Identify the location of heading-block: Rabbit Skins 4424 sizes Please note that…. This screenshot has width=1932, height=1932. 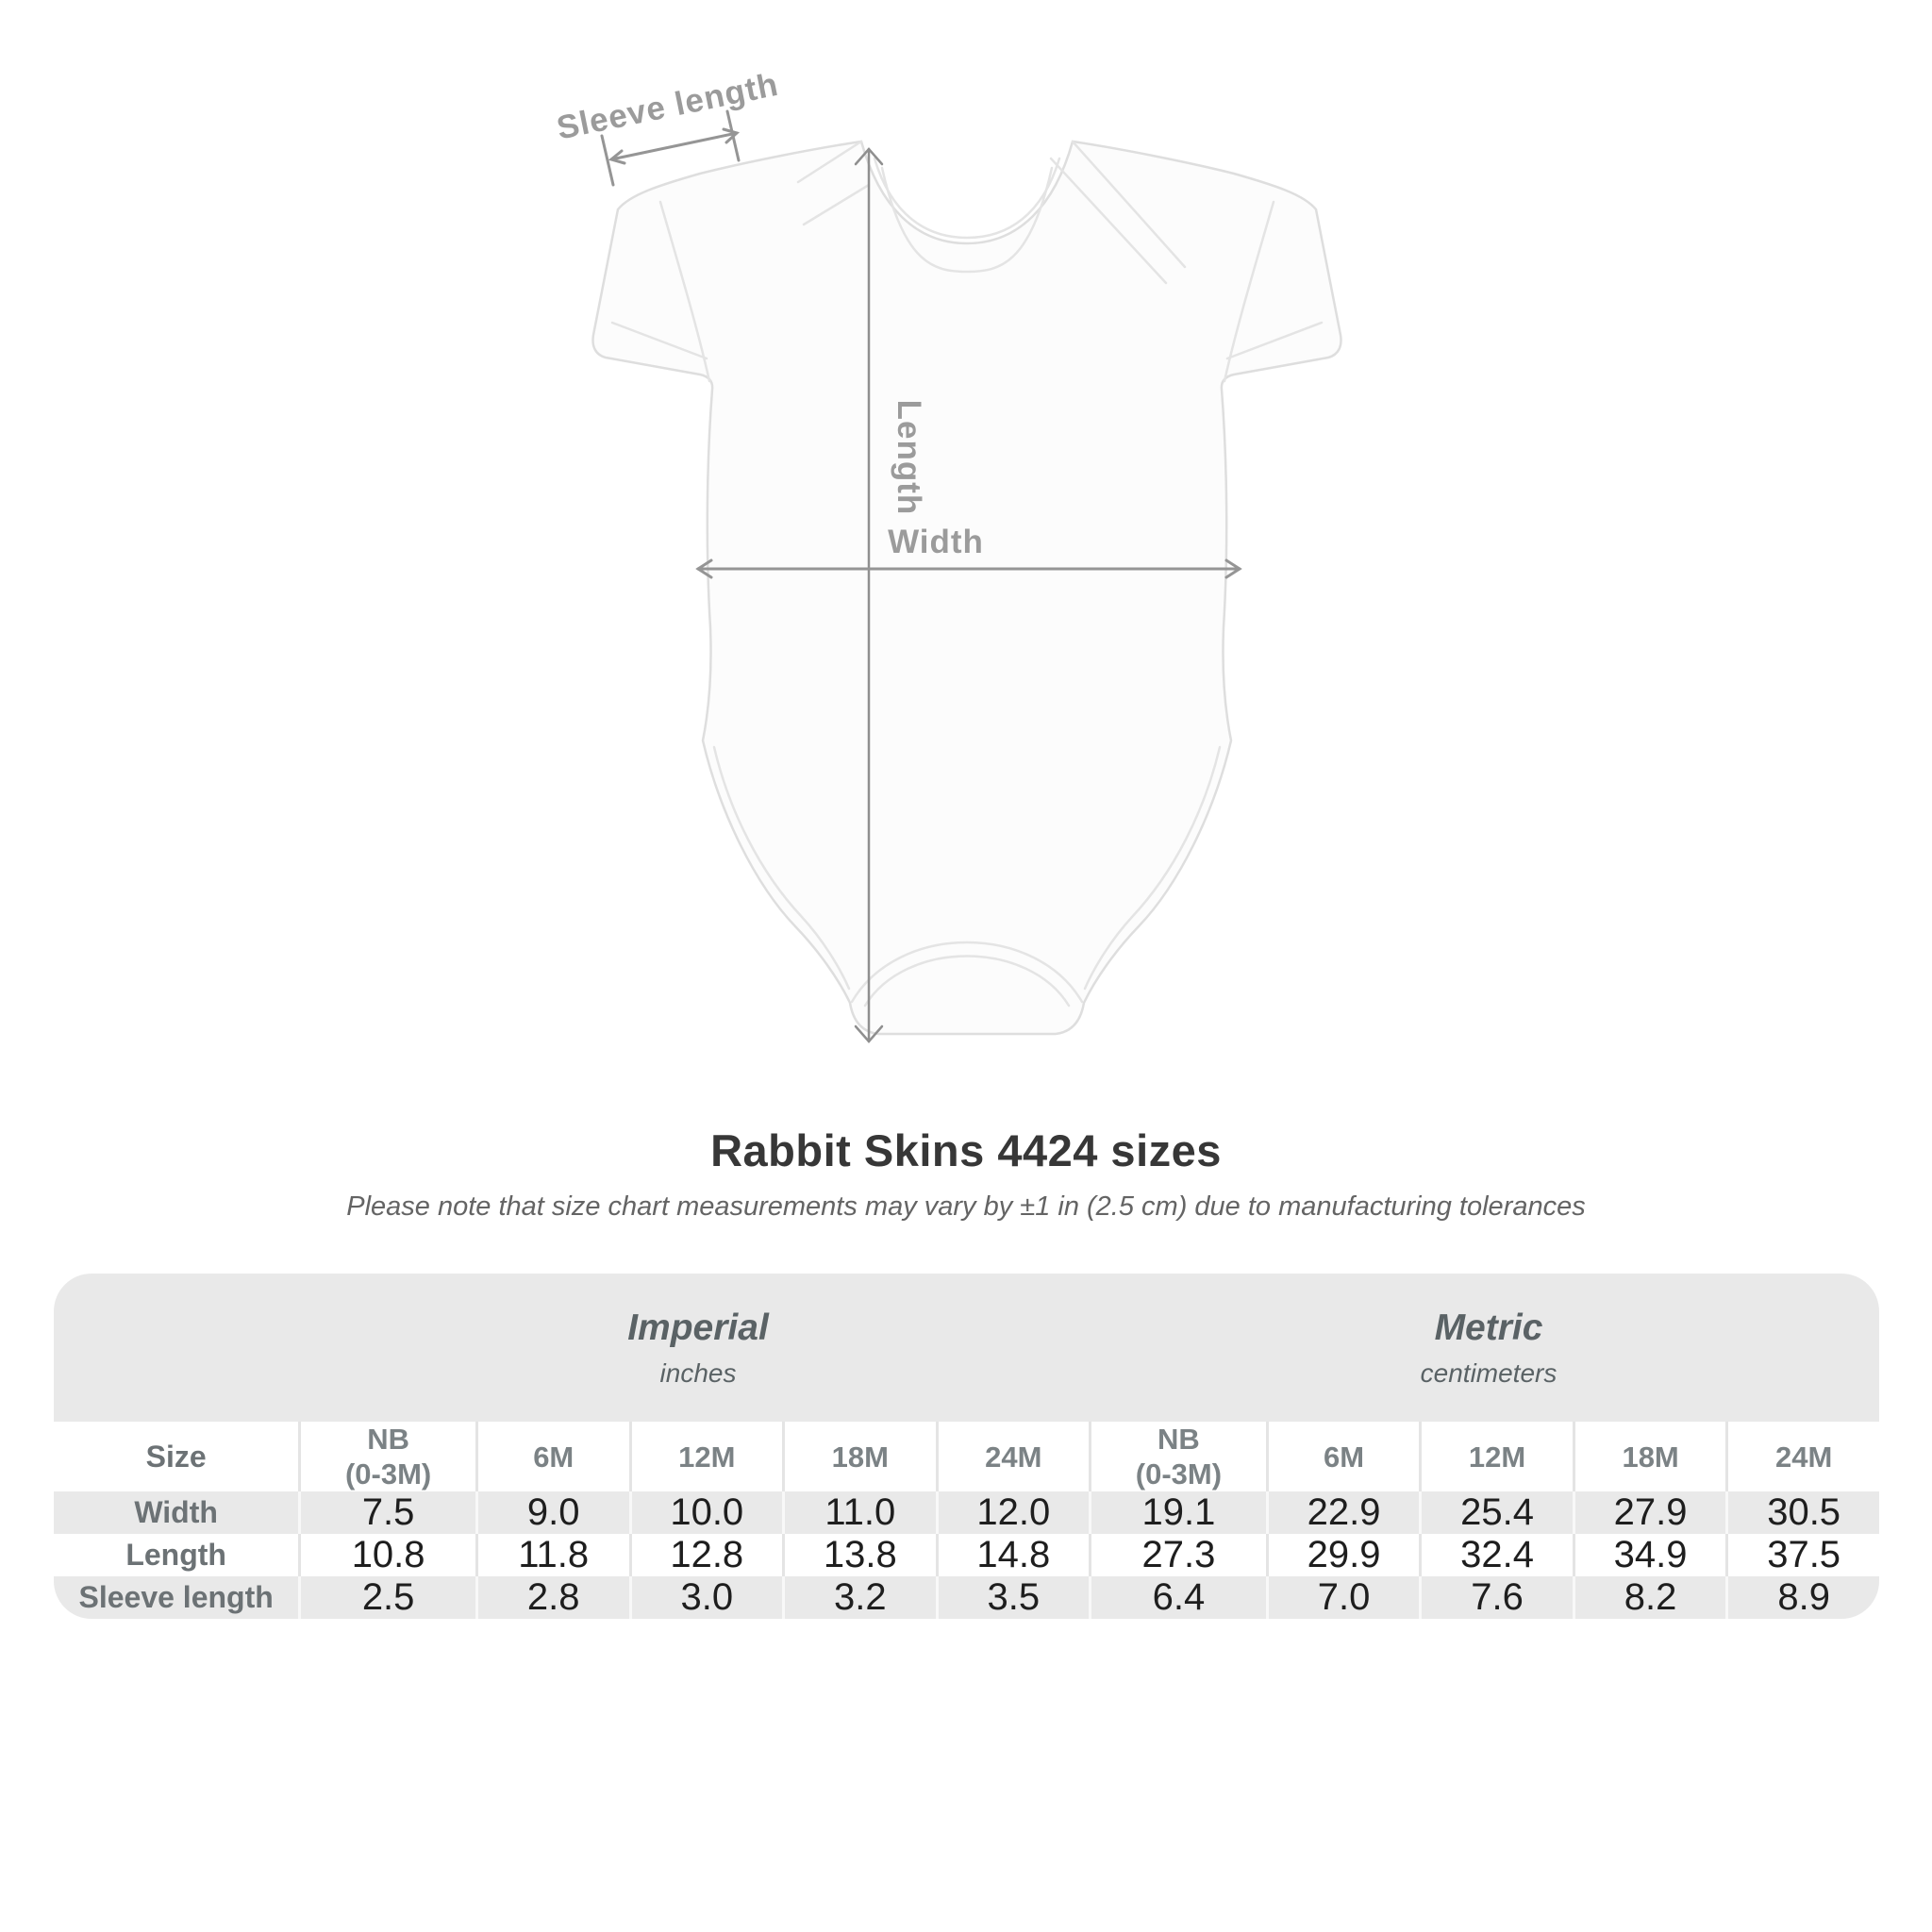
(966, 1174).